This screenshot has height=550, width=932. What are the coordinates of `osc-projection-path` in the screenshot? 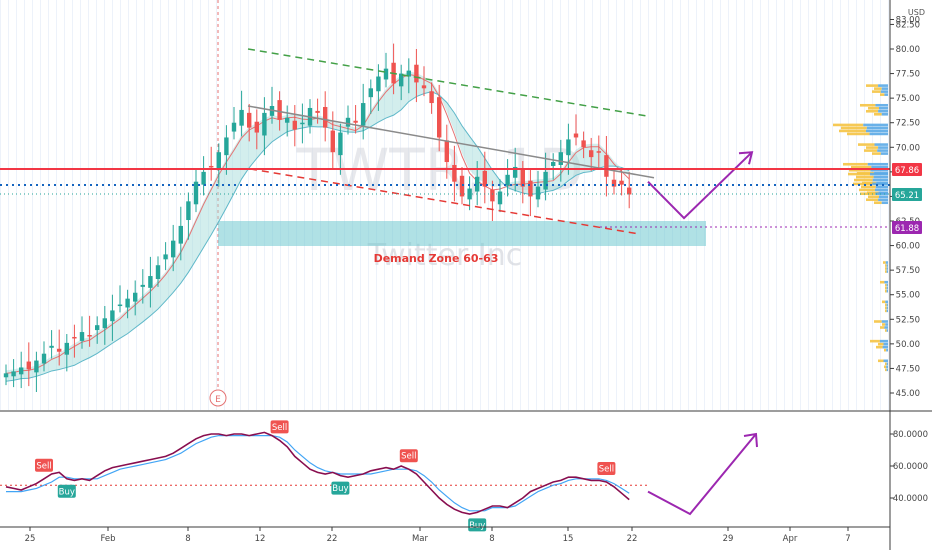 It's located at (702, 474).